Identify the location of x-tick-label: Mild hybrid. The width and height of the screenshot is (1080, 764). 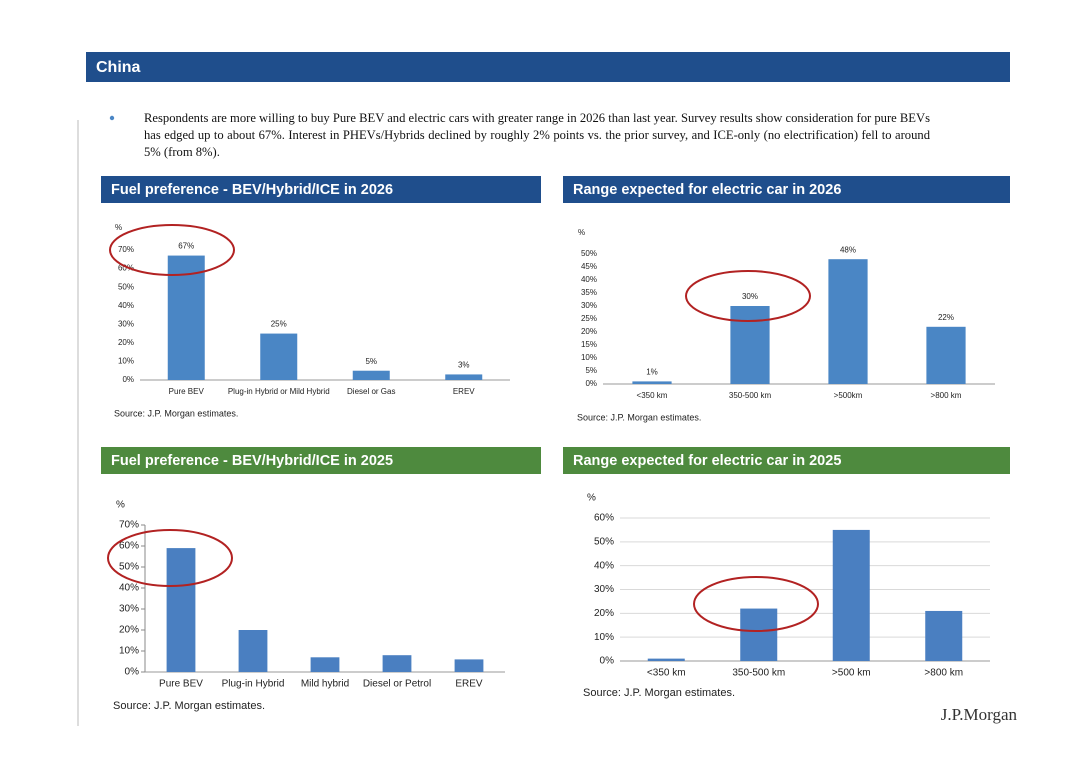
(325, 684).